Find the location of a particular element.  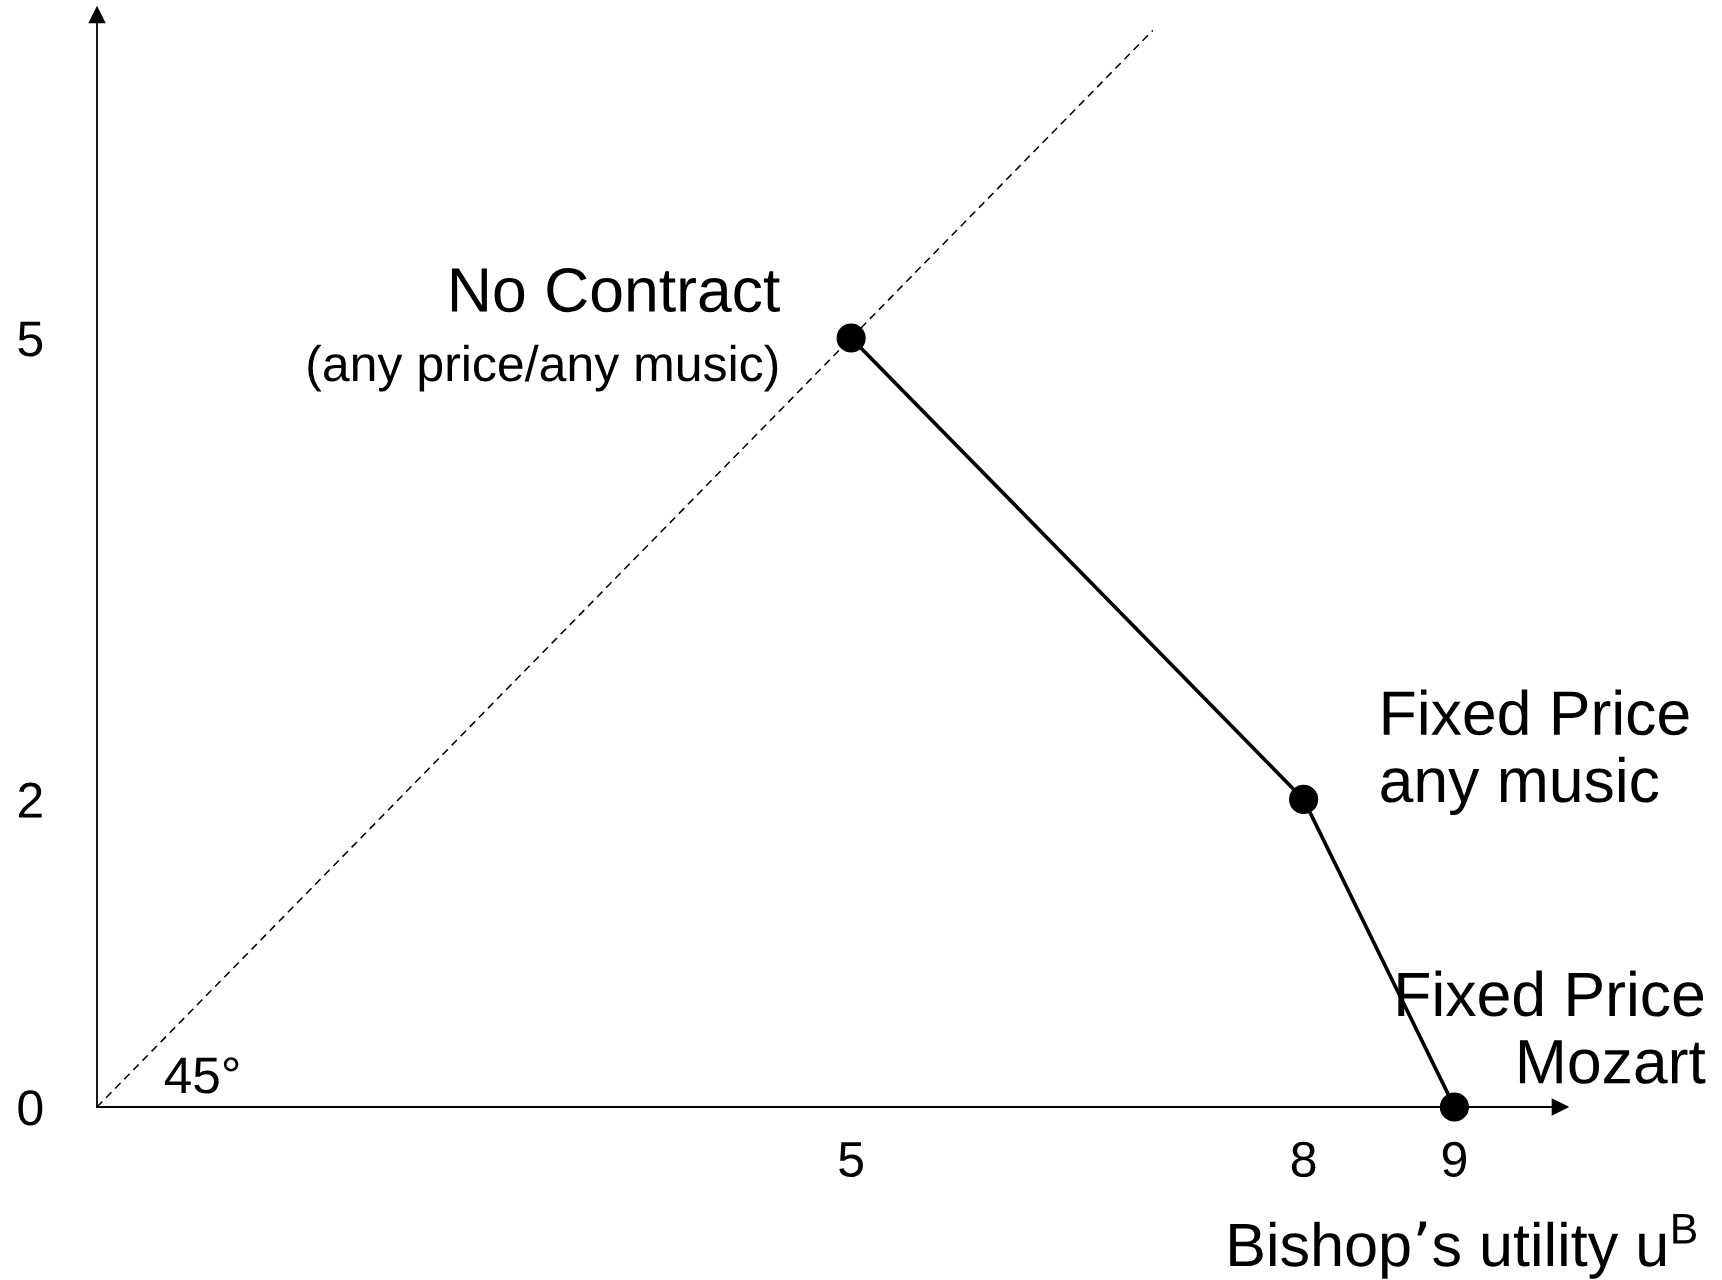

annotation: (any price/any music) is located at coordinates (543, 368).